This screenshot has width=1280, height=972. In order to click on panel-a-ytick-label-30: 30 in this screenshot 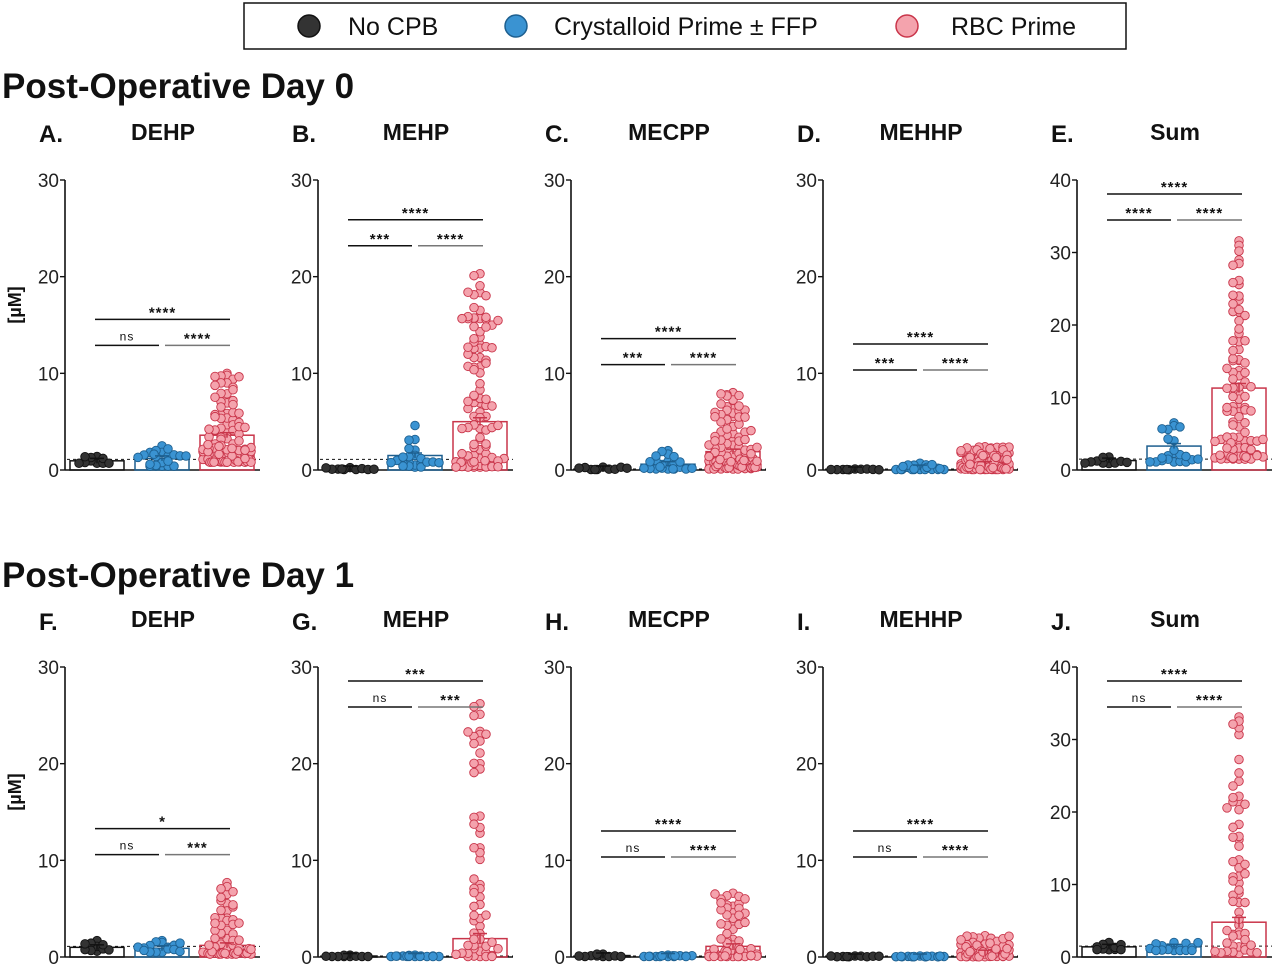, I will do `click(48, 181)`.